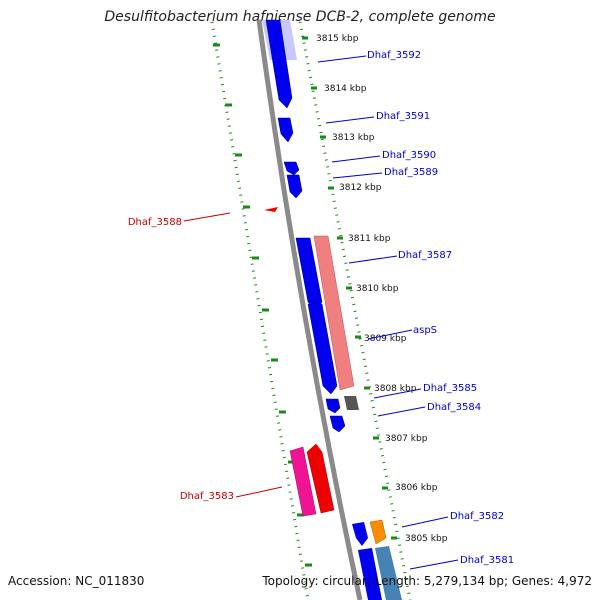  What do you see at coordinates (454, 407) in the screenshot?
I see `gene-label: Dhaf_3584` at bounding box center [454, 407].